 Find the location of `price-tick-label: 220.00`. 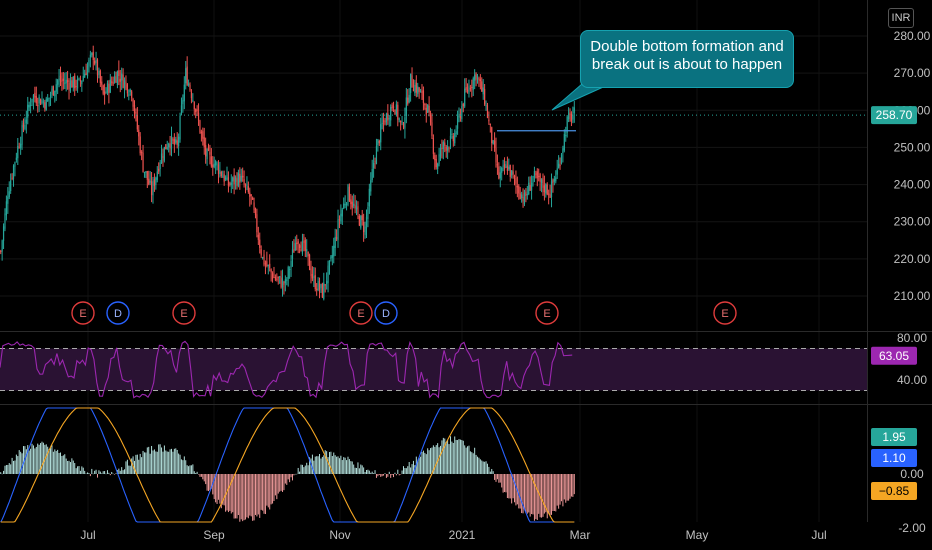

price-tick-label: 220.00 is located at coordinates (912, 259).